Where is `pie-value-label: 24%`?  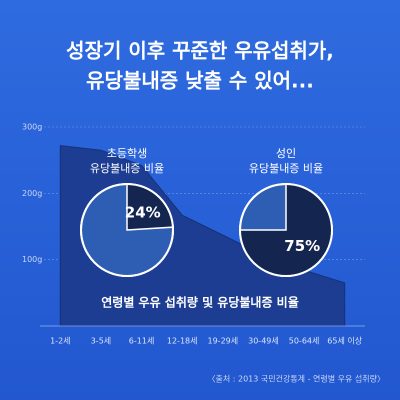
pie-value-label: 24% is located at coordinates (143, 213).